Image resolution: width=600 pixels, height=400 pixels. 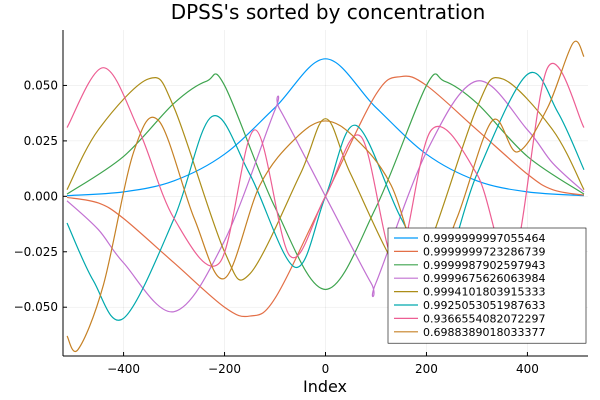 I want to click on legend-label: 0.9925053051987633, so click(x=484, y=305).